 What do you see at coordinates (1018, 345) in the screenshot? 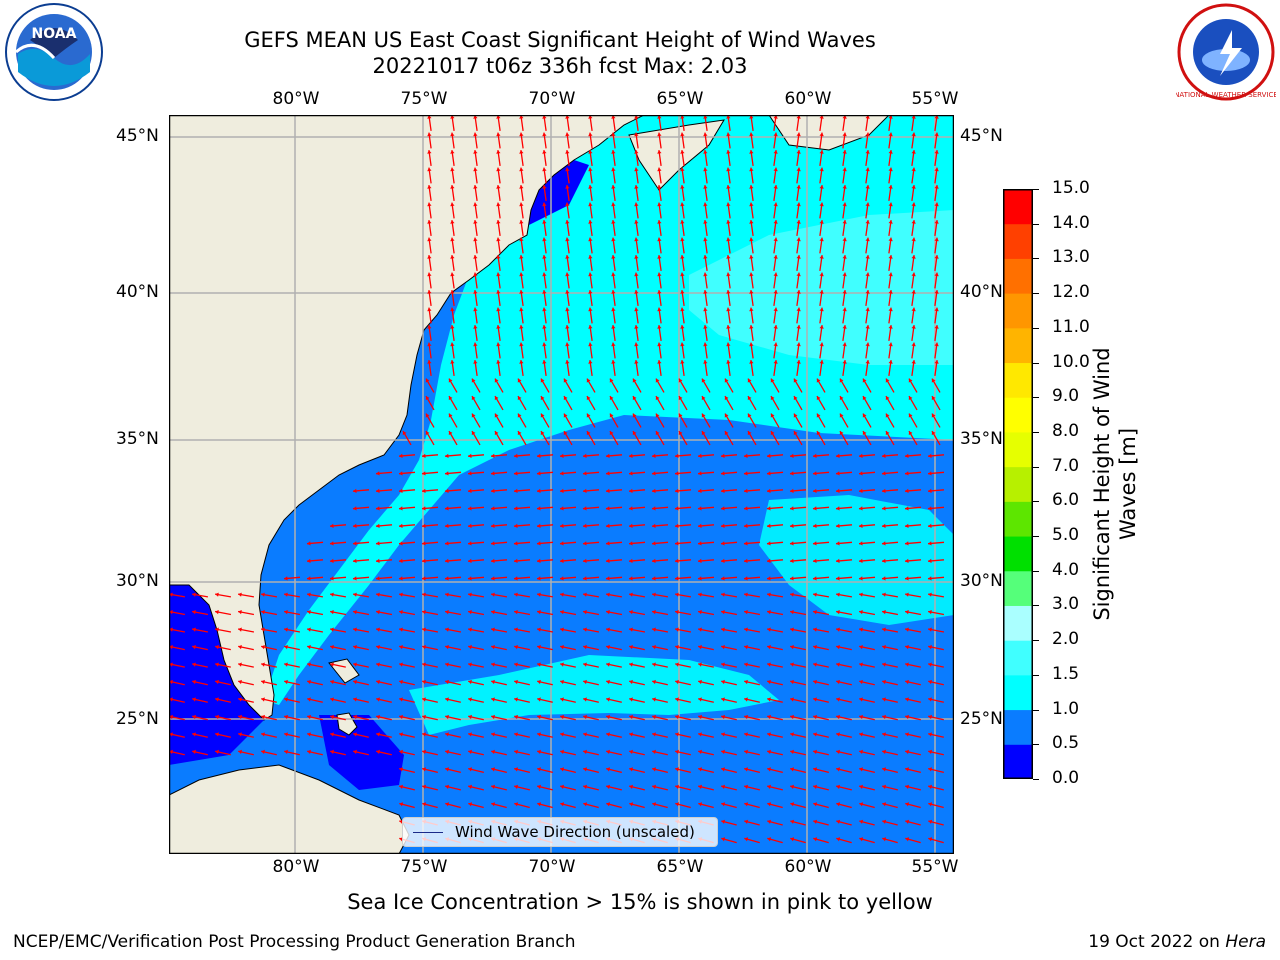
I see `colorbar-band` at bounding box center [1018, 345].